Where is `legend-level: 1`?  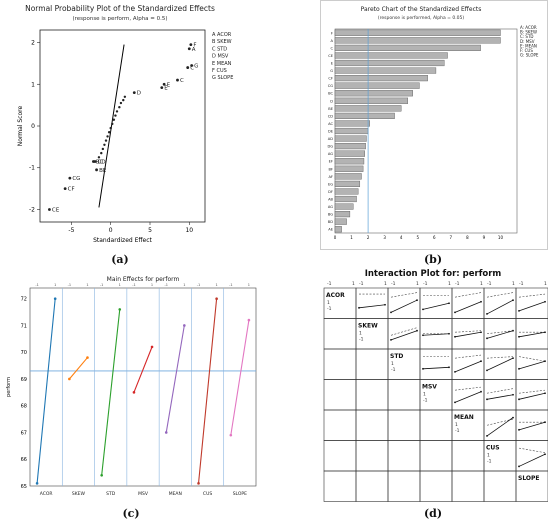 legend-level: 1 is located at coordinates (424, 395).